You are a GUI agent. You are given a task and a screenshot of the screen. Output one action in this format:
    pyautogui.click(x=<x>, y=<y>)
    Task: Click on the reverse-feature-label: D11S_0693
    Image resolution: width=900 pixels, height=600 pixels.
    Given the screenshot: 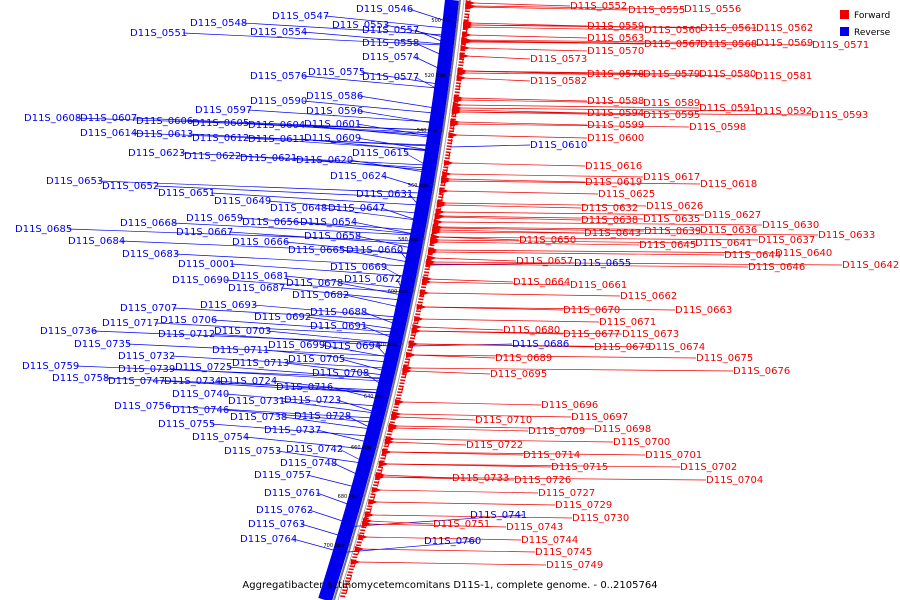 What is the action you would take?
    pyautogui.click(x=228, y=305)
    